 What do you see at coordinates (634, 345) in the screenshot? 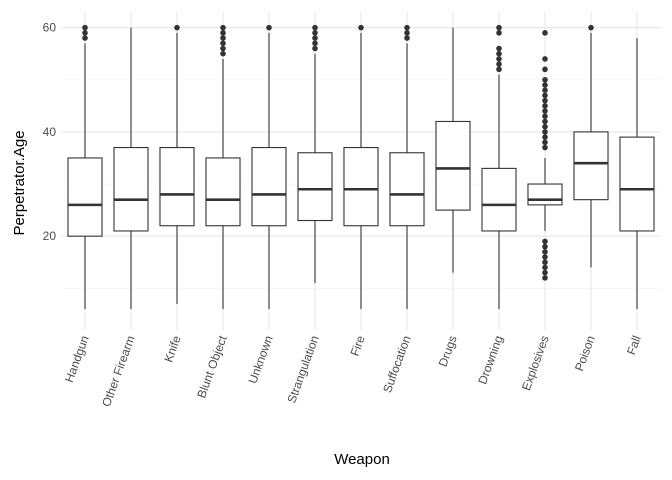
I see `x-tick-label: Fall` at bounding box center [634, 345].